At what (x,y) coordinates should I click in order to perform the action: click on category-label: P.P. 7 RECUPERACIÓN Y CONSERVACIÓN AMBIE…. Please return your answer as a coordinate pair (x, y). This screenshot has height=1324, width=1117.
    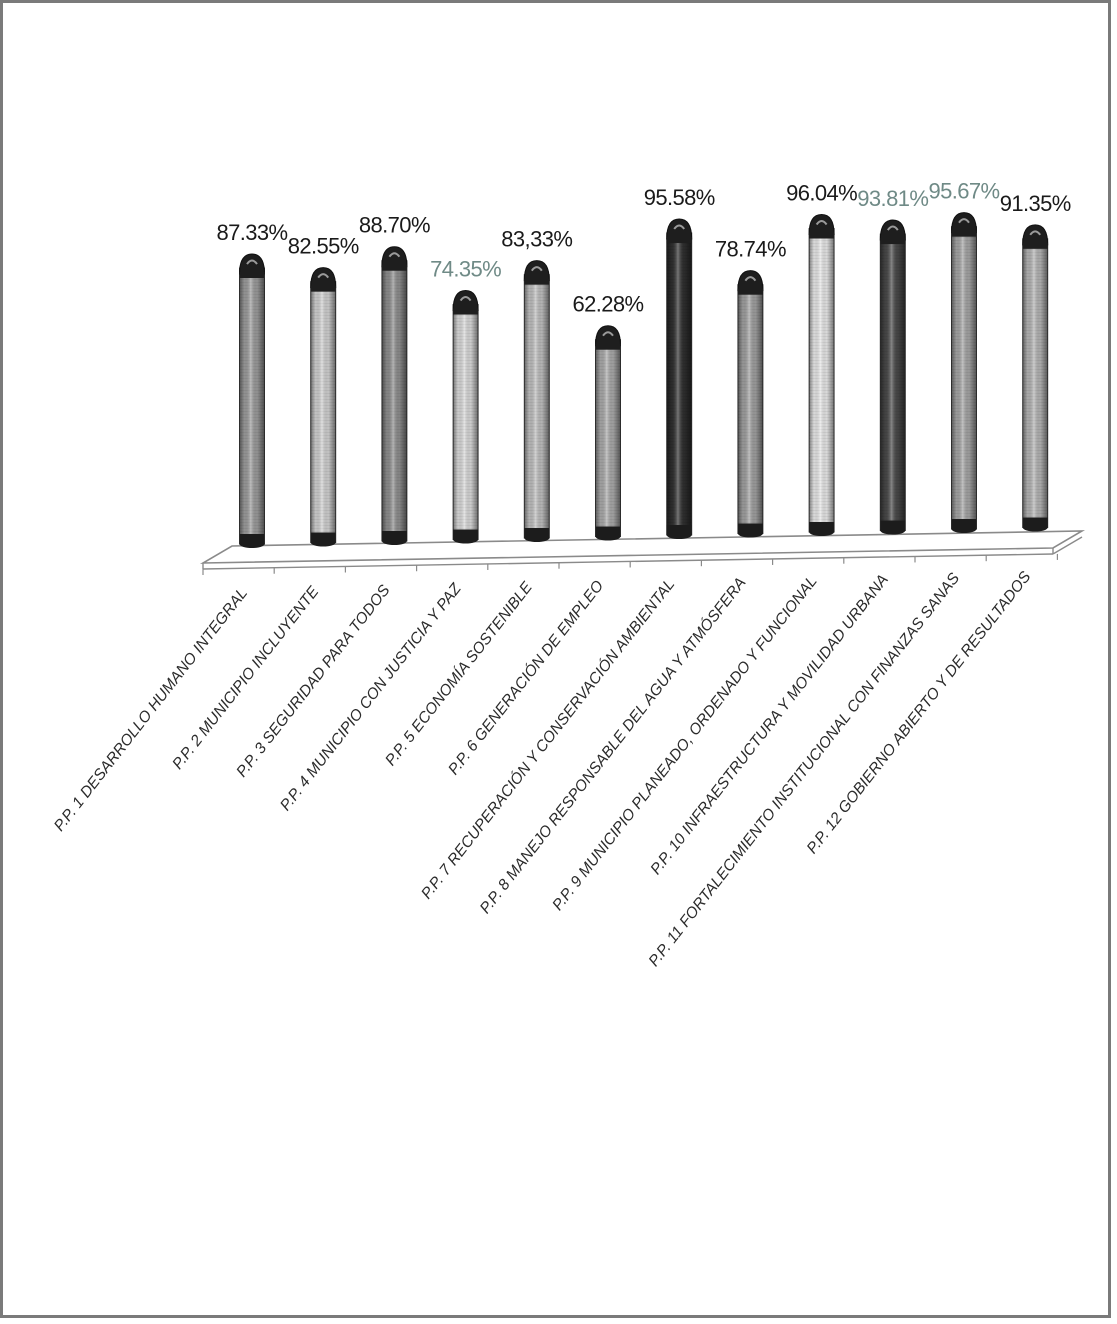
    Looking at the image, I should click on (548, 739).